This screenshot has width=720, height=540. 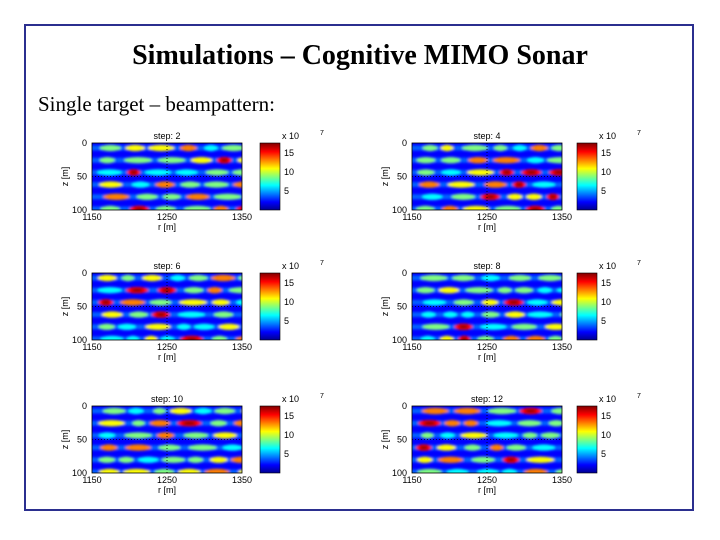 I want to click on panel-title: step: 2, so click(x=166, y=136).